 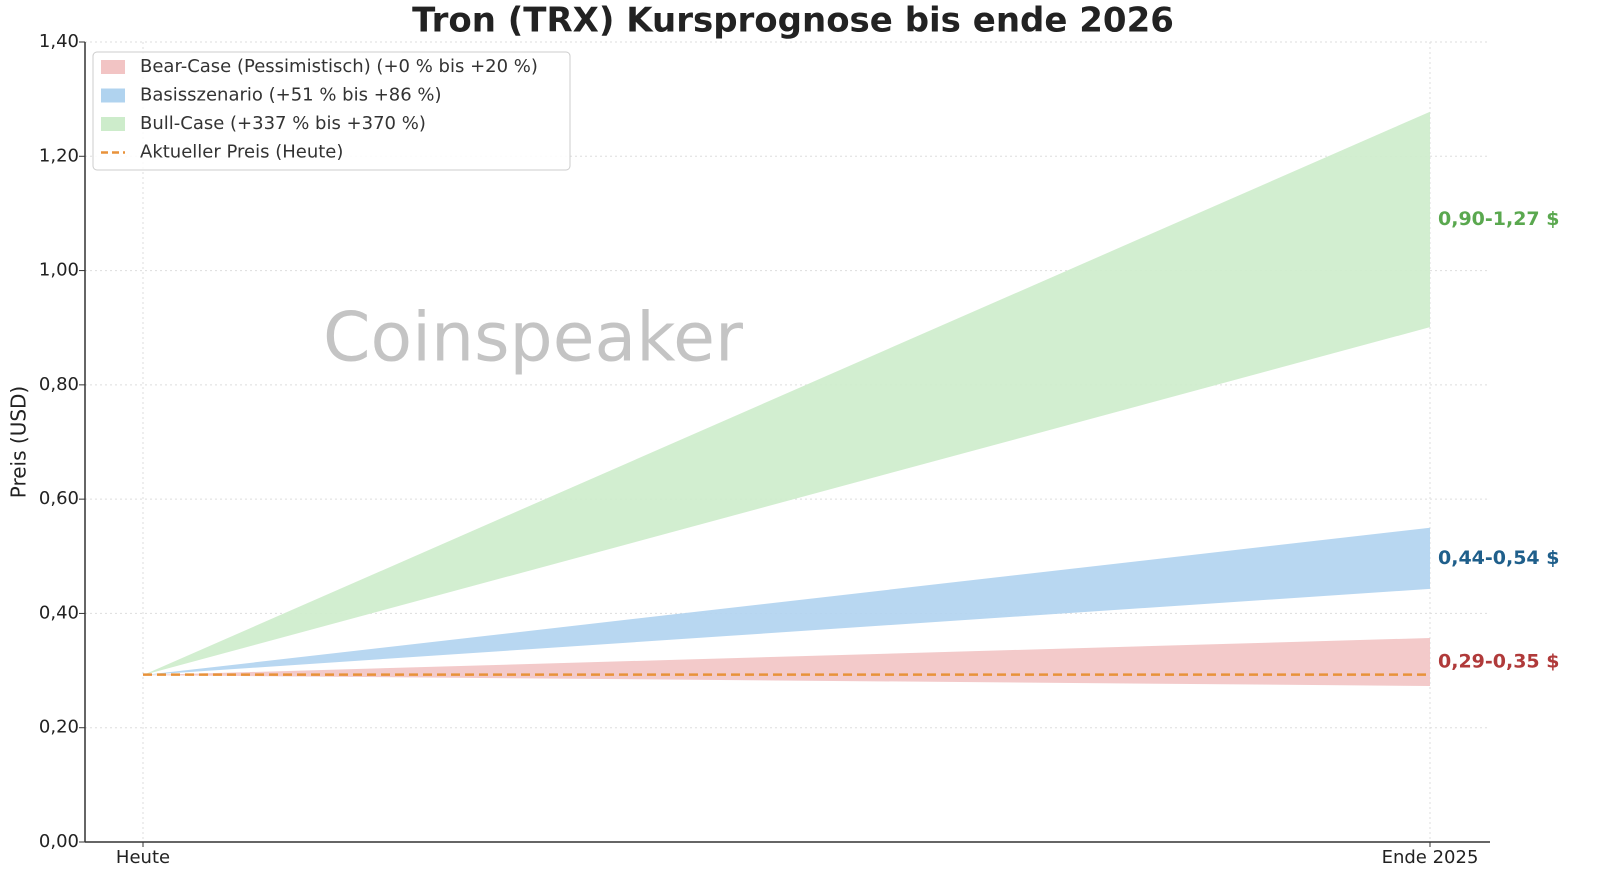 What do you see at coordinates (241, 152) in the screenshot?
I see `legend-label: Aktueller Preis (Heute)` at bounding box center [241, 152].